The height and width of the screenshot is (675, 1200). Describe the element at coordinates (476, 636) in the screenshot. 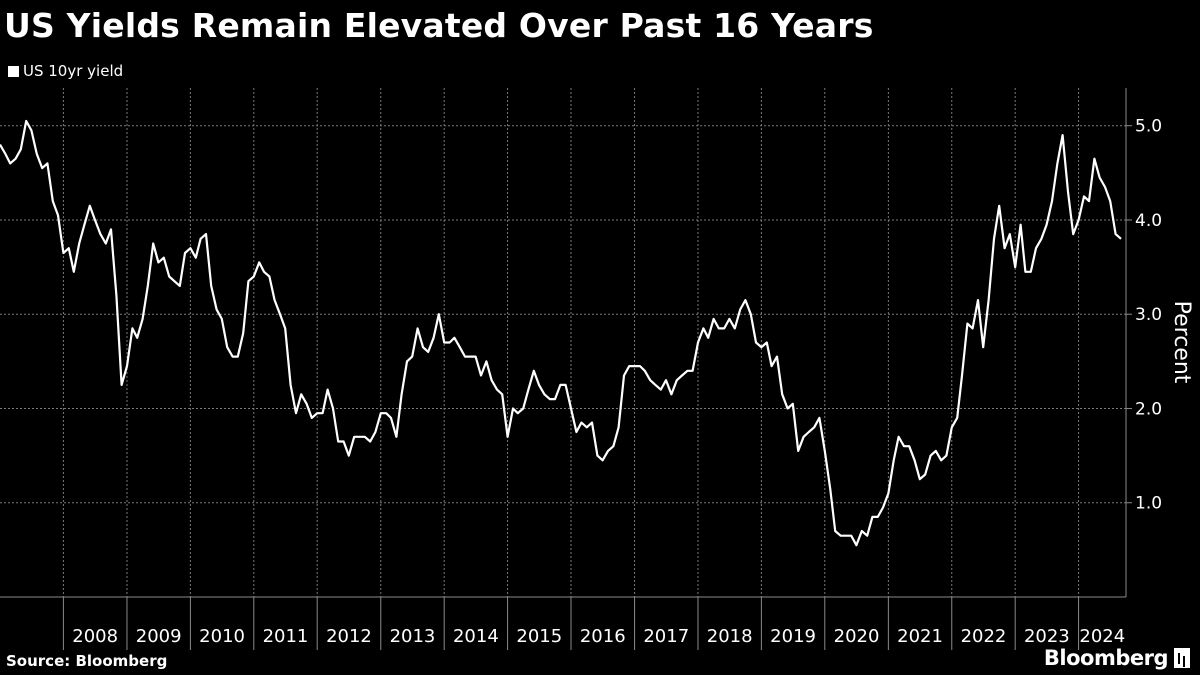

I see `x-tick-label: 2014` at that location.